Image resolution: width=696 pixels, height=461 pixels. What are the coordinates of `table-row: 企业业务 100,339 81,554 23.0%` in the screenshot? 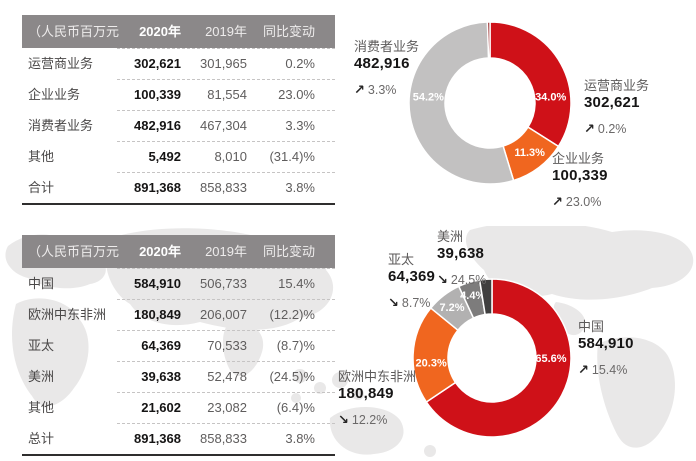 It's located at (178, 94).